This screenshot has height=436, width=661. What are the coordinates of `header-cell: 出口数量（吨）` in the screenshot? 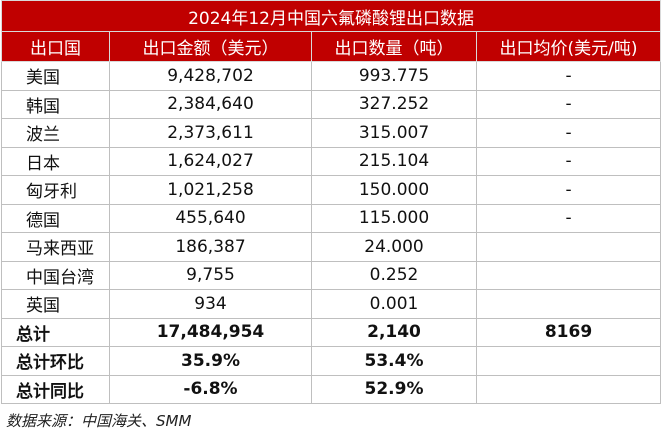 It's located at (394, 46).